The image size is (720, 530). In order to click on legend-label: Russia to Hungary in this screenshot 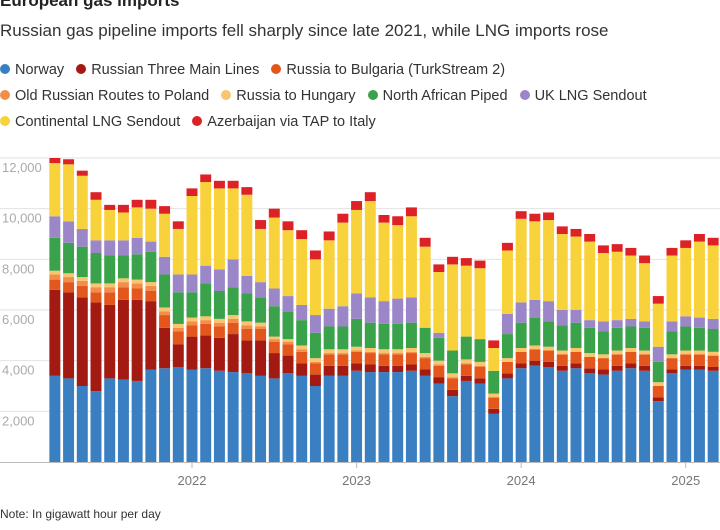, I will do `click(296, 96)`.